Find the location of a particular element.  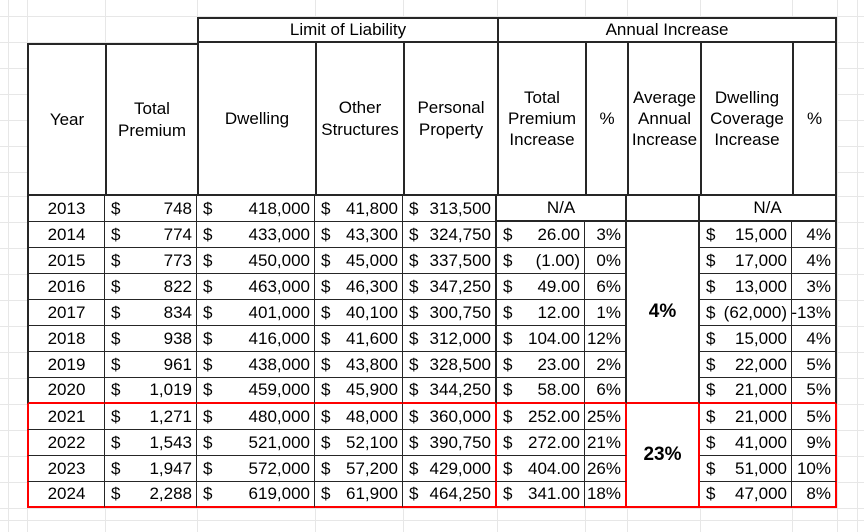

cell-personal-property-2016: $347,250 is located at coordinates (450, 287).